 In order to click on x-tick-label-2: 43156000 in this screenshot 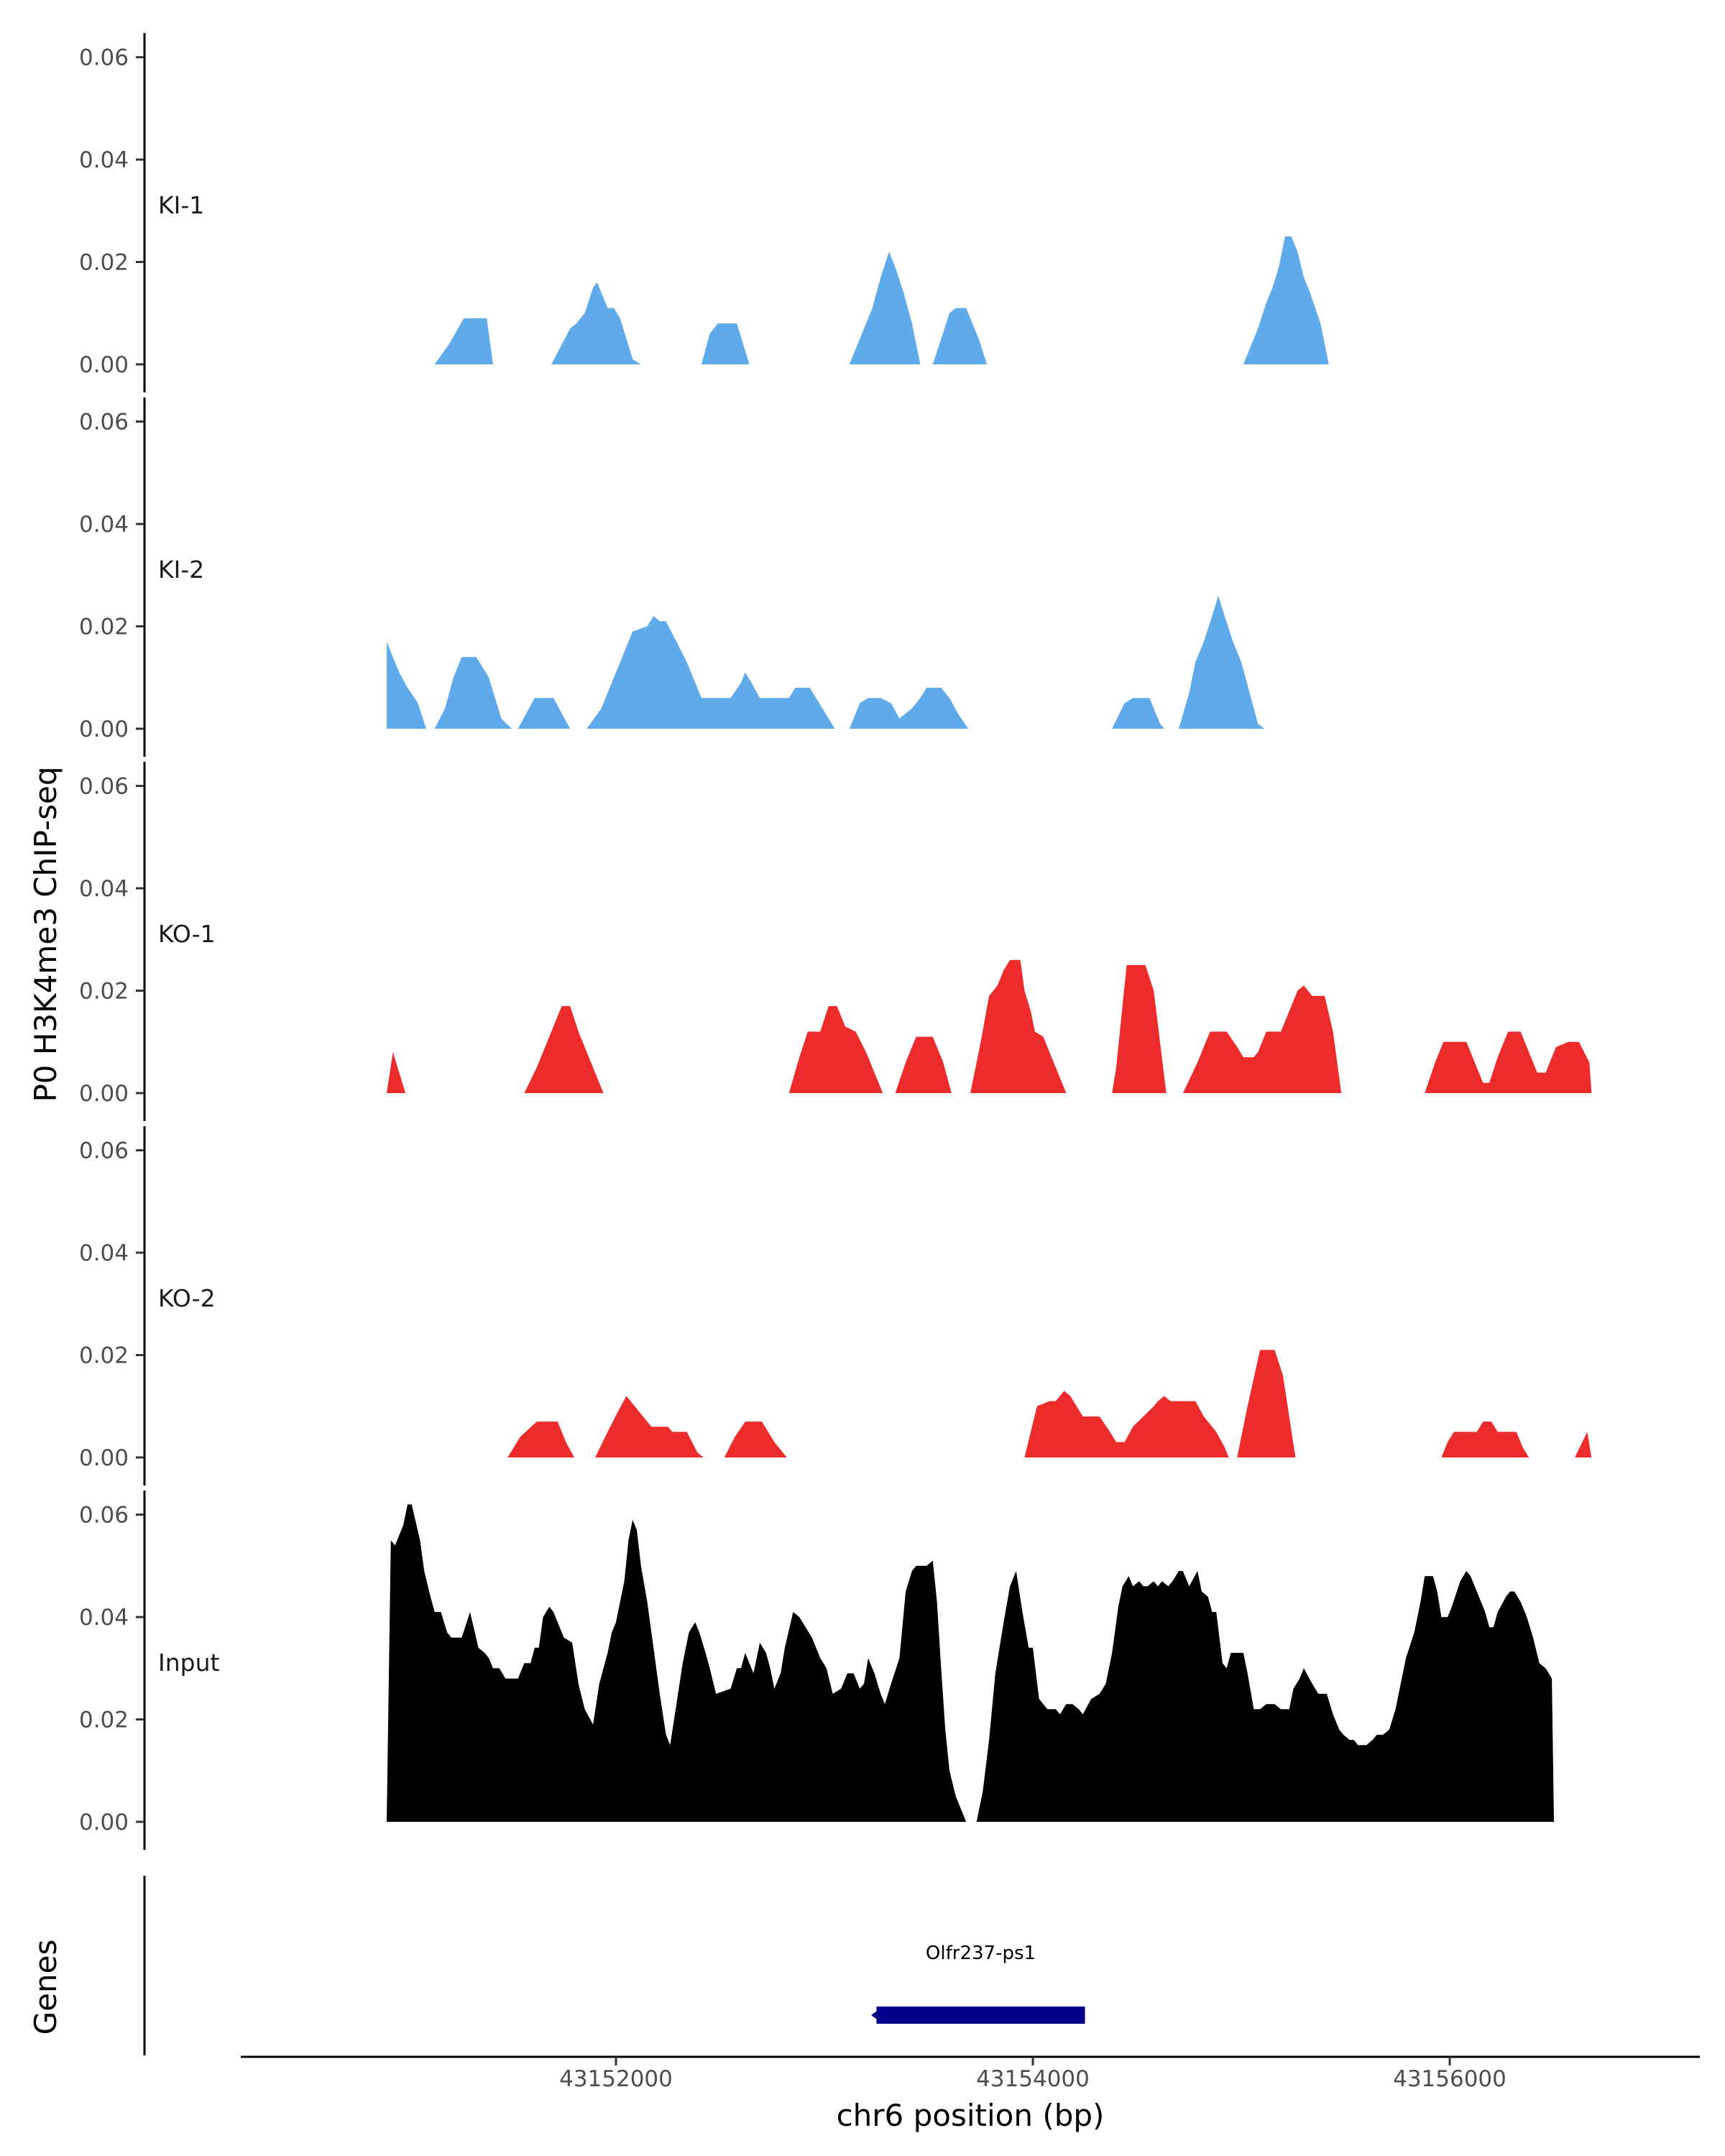, I will do `click(1449, 2079)`.